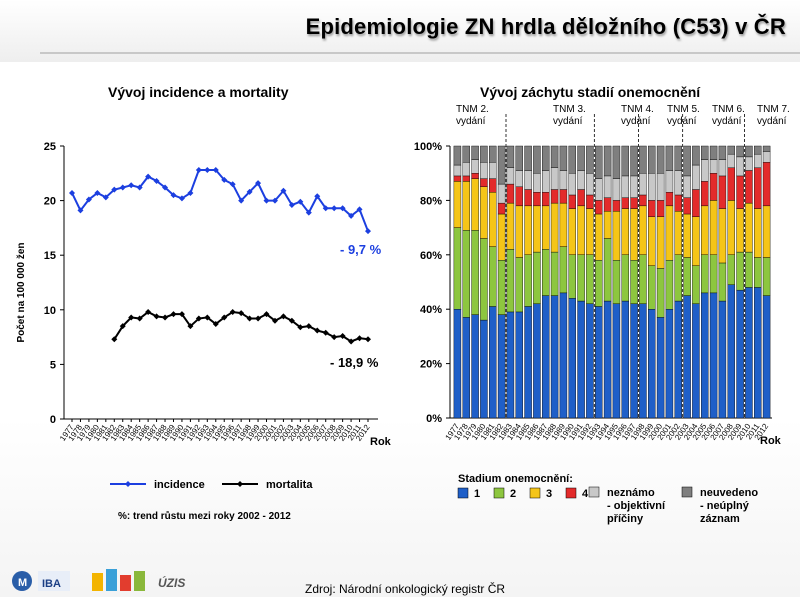  I want to click on bar-segment-2012, so click(766, 157).